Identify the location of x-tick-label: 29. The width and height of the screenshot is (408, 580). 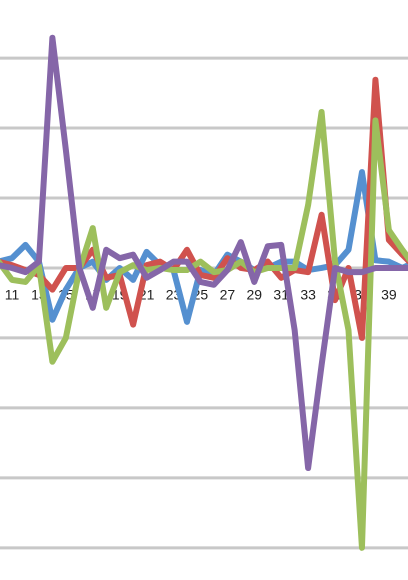
(254, 295).